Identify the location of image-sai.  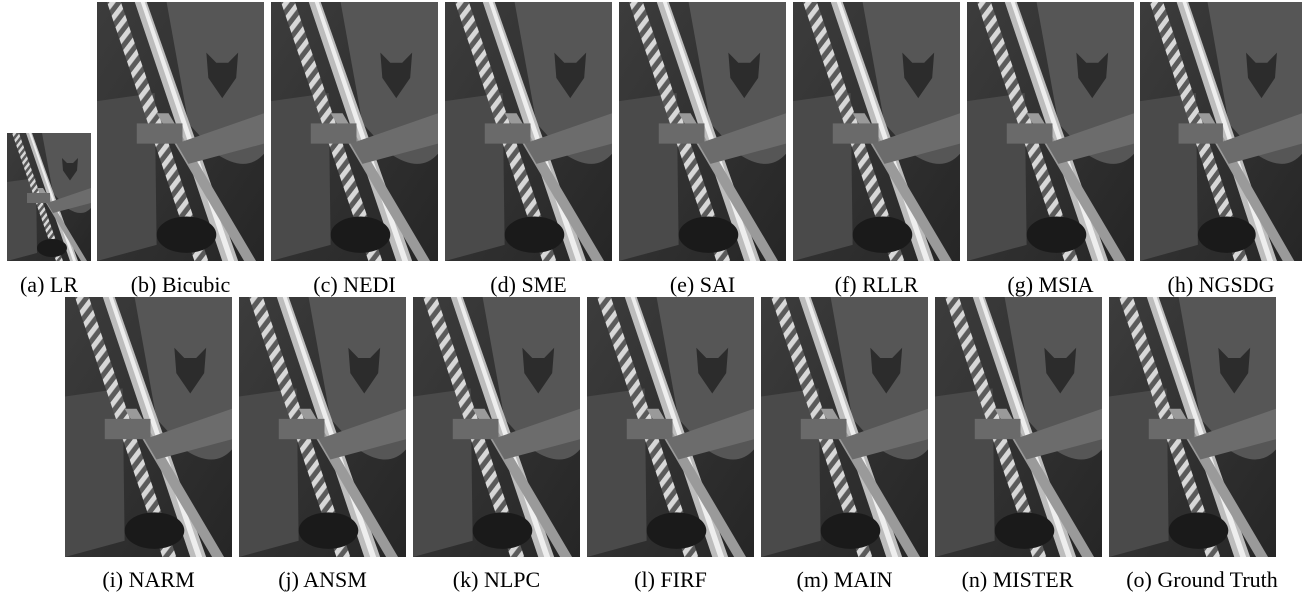
(702, 131).